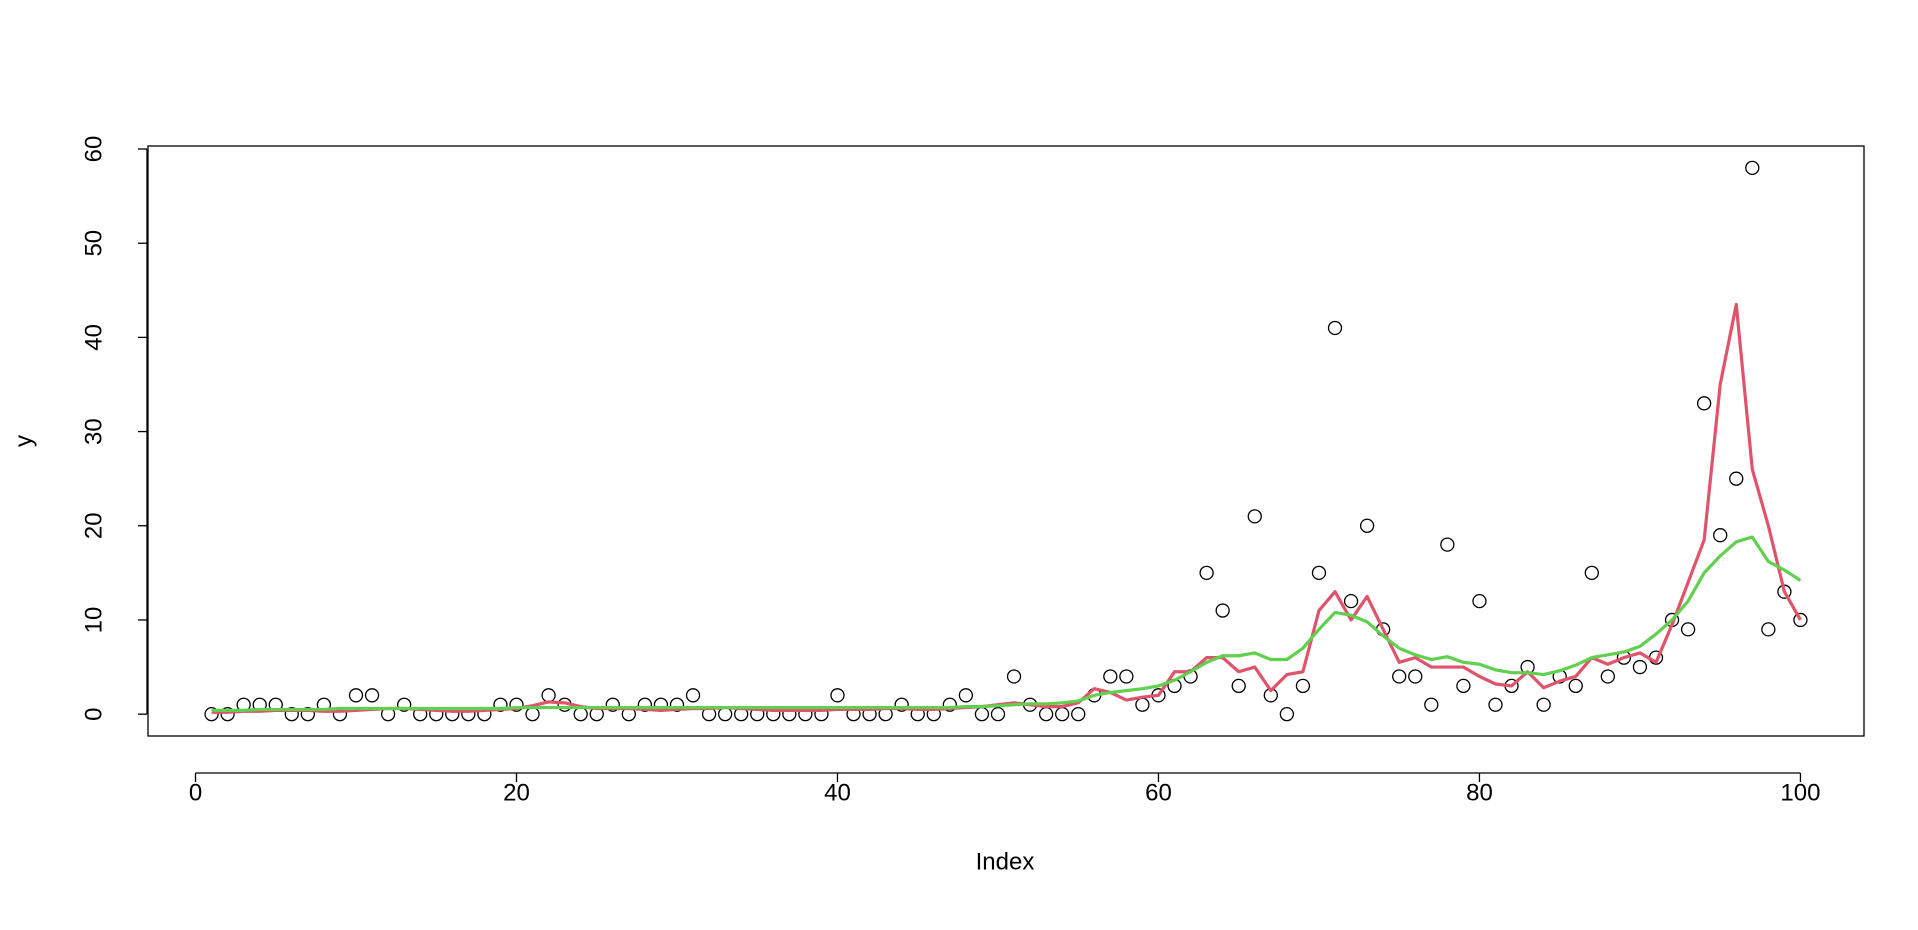 This screenshot has height=930, width=1918. Describe the element at coordinates (93, 243) in the screenshot. I see `y-tick-label: 50` at that location.